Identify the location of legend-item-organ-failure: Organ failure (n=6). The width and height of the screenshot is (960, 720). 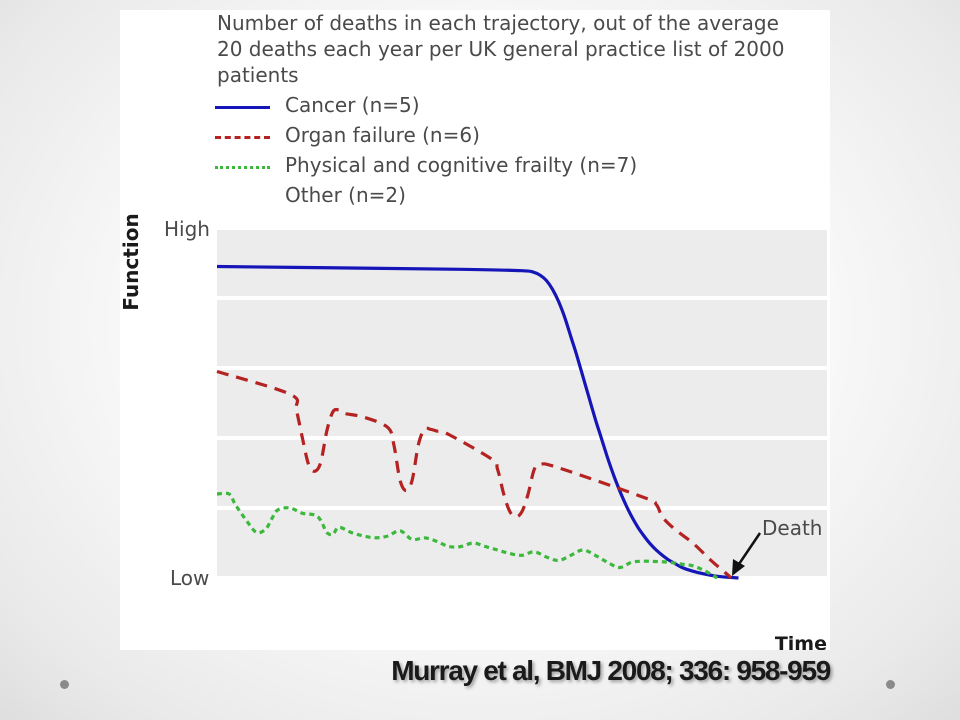
(495, 137).